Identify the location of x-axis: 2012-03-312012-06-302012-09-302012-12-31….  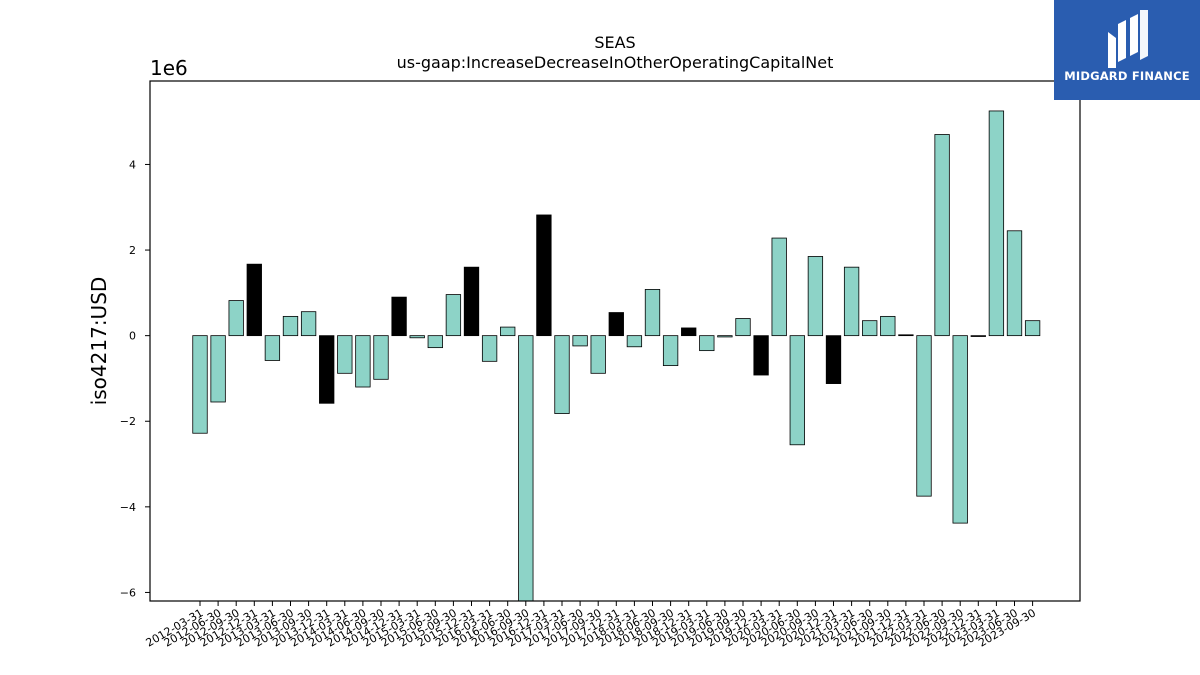
(591, 625).